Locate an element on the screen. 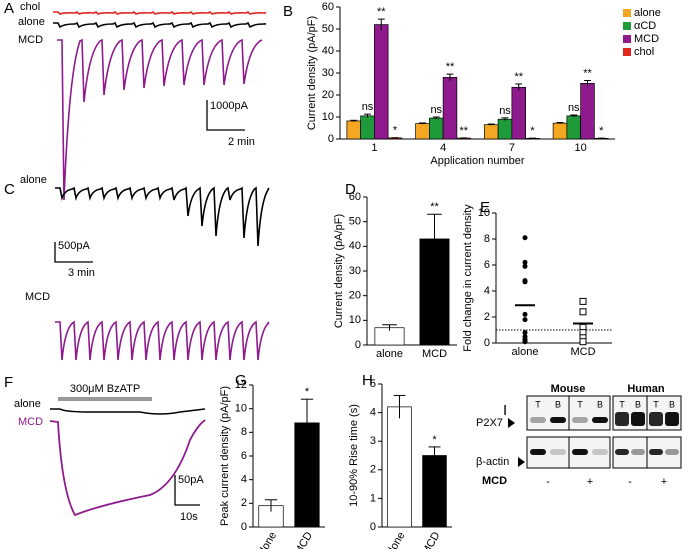 This screenshot has height=549, width=683. x-tick-label: 1 is located at coordinates (374, 148).